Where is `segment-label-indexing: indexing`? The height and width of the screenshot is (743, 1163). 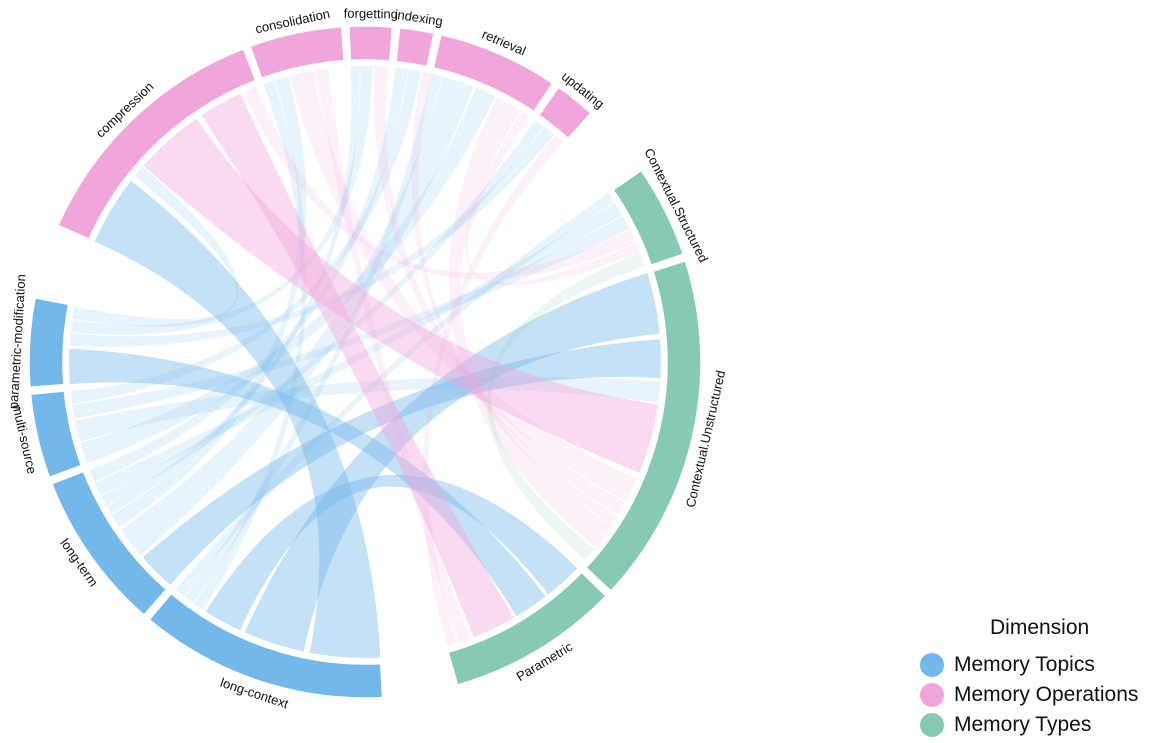 segment-label-indexing: indexing is located at coordinates (419, 18).